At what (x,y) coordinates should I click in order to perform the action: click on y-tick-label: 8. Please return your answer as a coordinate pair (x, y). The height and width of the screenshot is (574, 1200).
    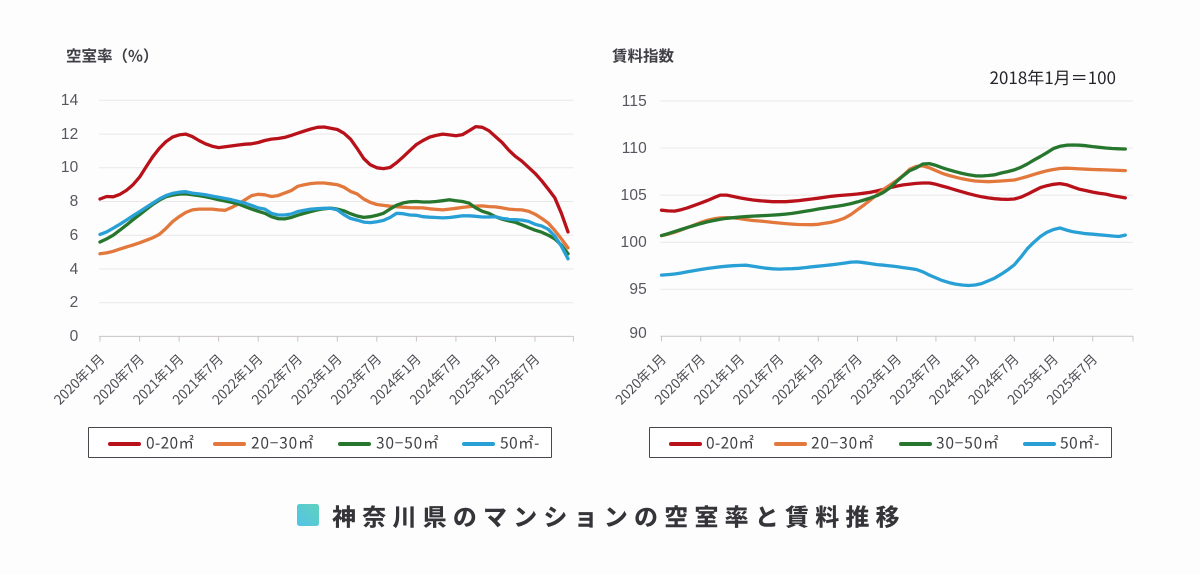
    Looking at the image, I should click on (74, 202).